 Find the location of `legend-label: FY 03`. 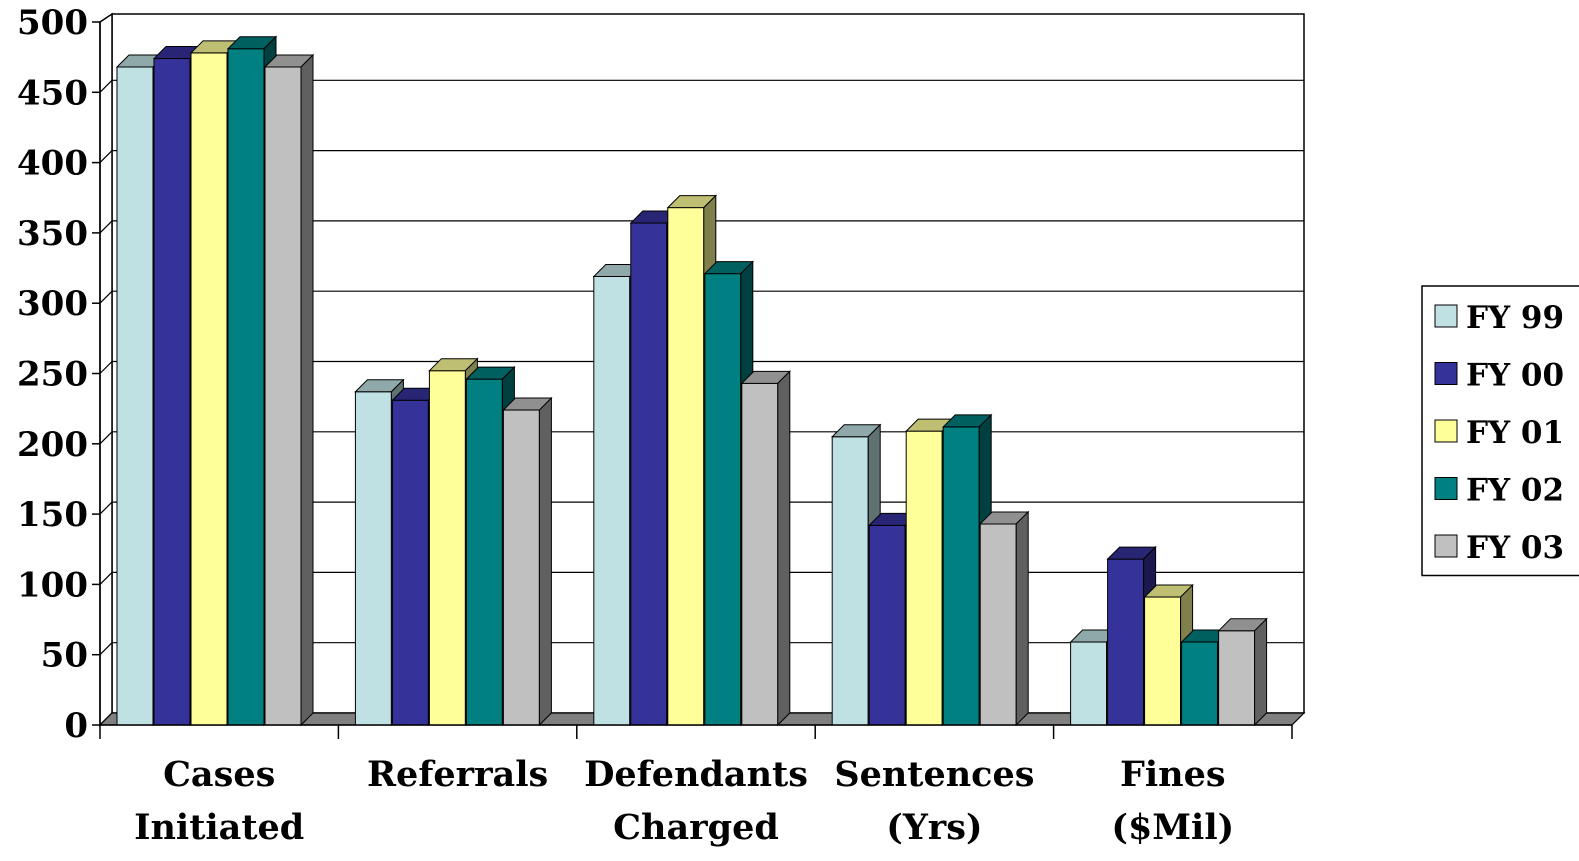

legend-label: FY 03 is located at coordinates (1515, 548).